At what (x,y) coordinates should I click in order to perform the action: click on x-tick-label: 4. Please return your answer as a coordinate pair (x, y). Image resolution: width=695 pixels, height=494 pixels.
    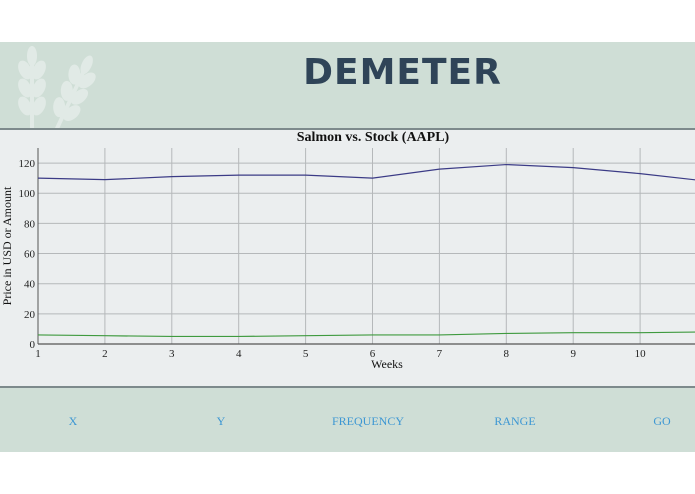
    Looking at the image, I should click on (239, 354).